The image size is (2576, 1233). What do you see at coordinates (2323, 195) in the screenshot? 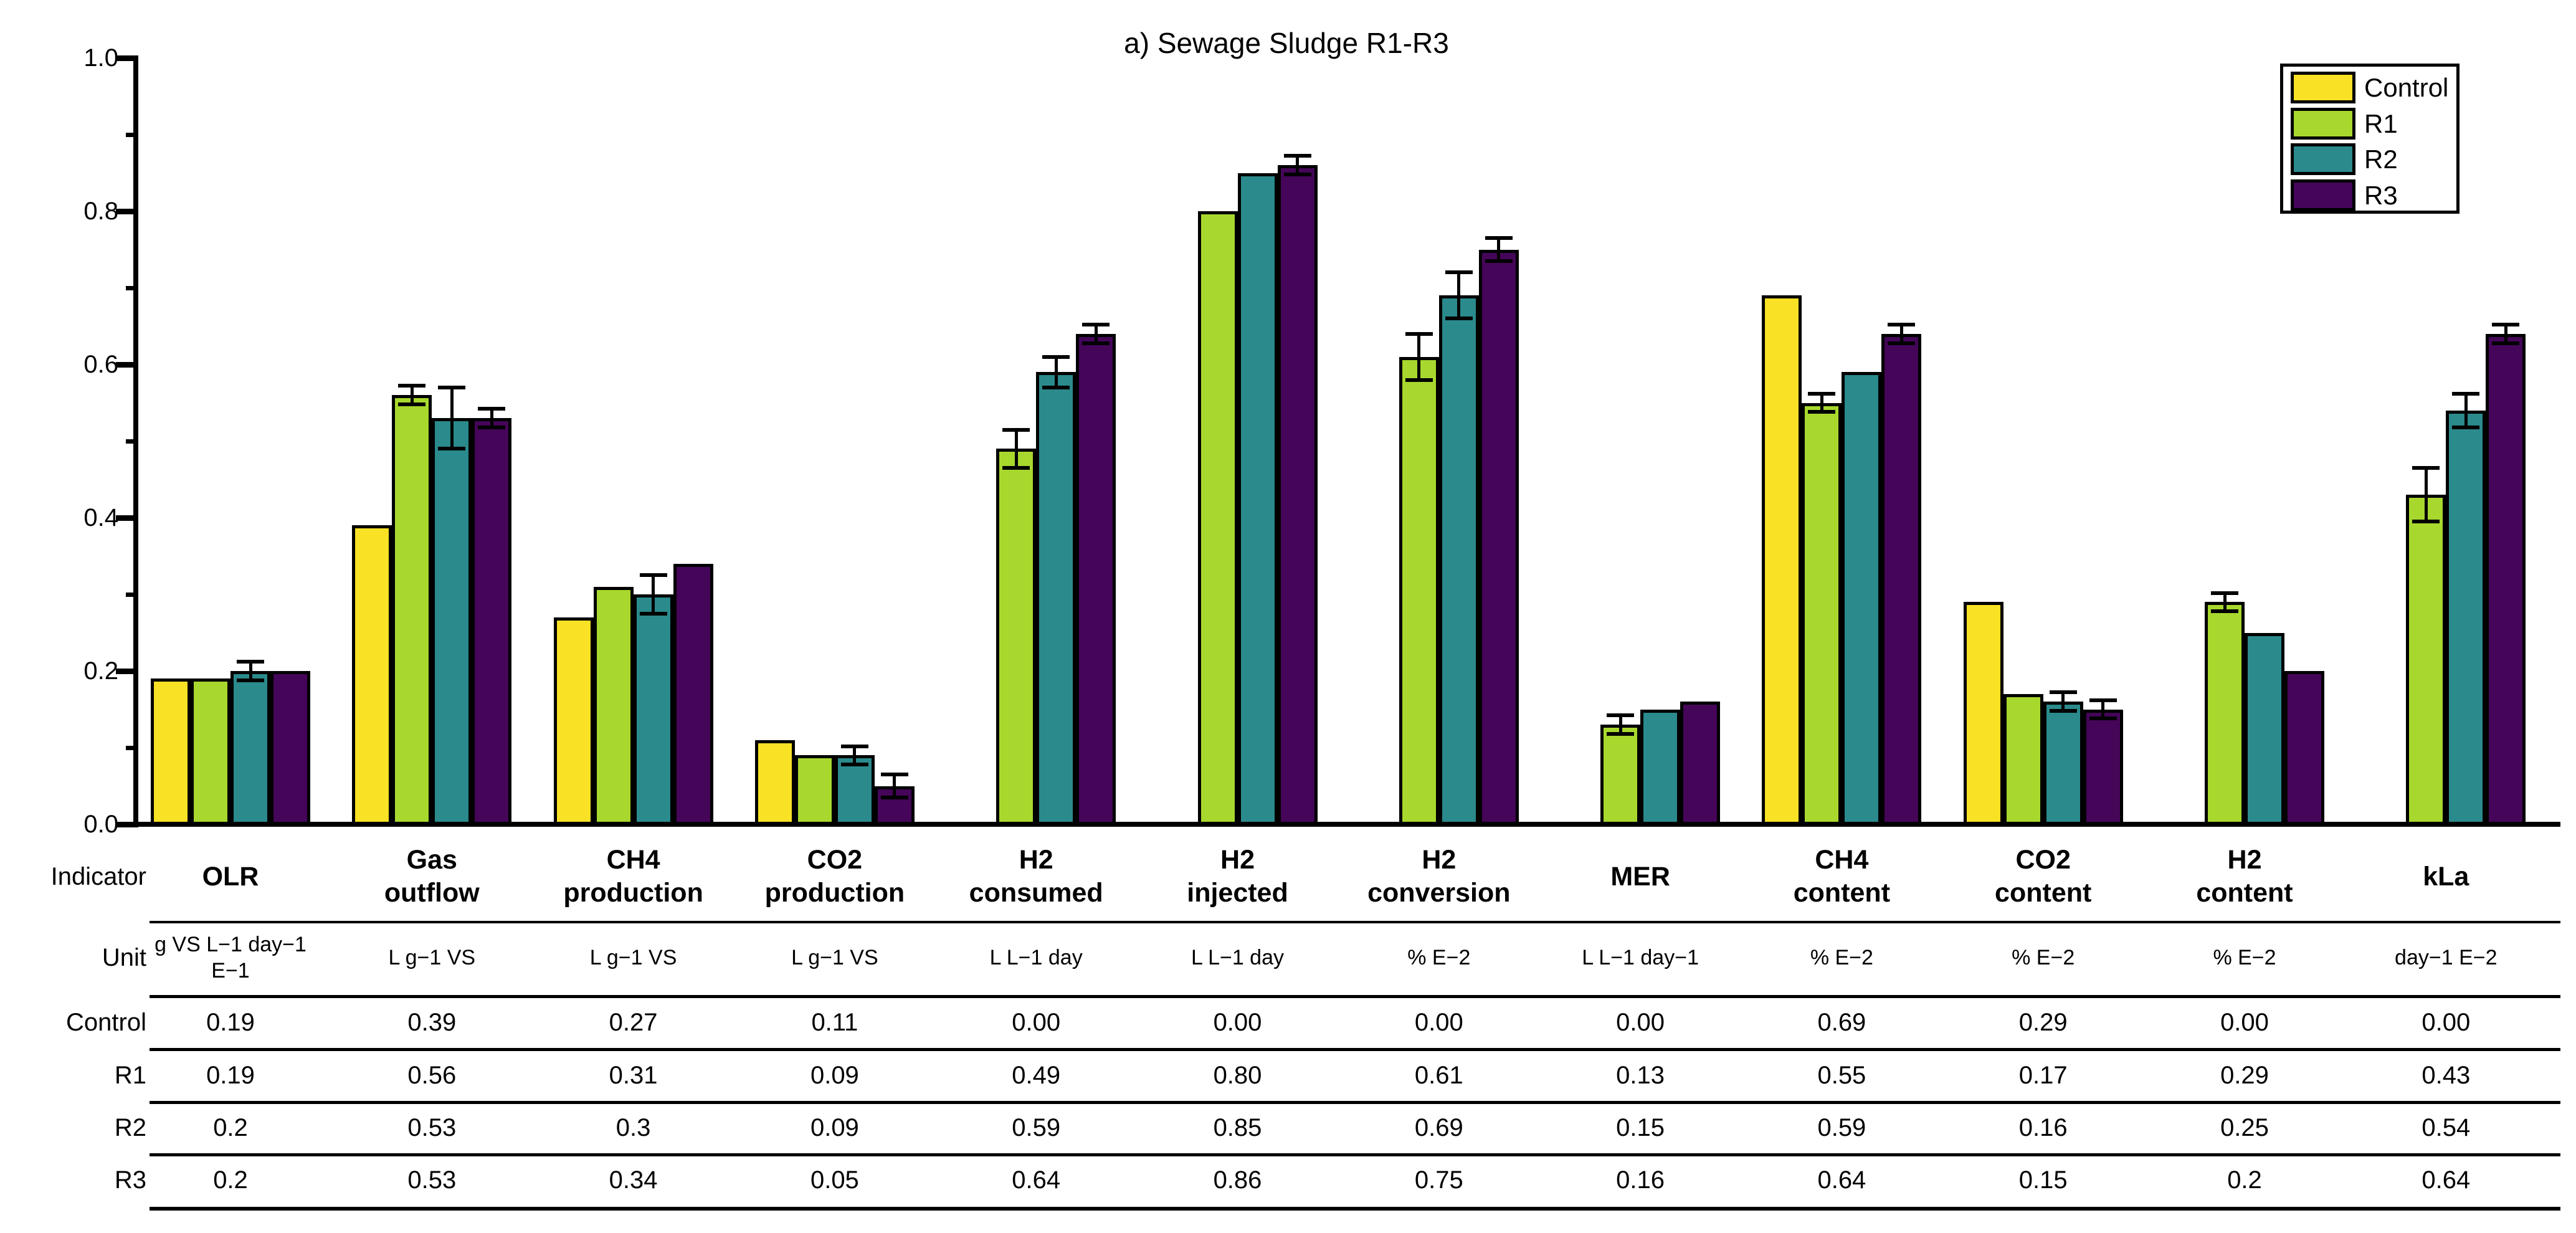
I see `legend-swatch-R3` at bounding box center [2323, 195].